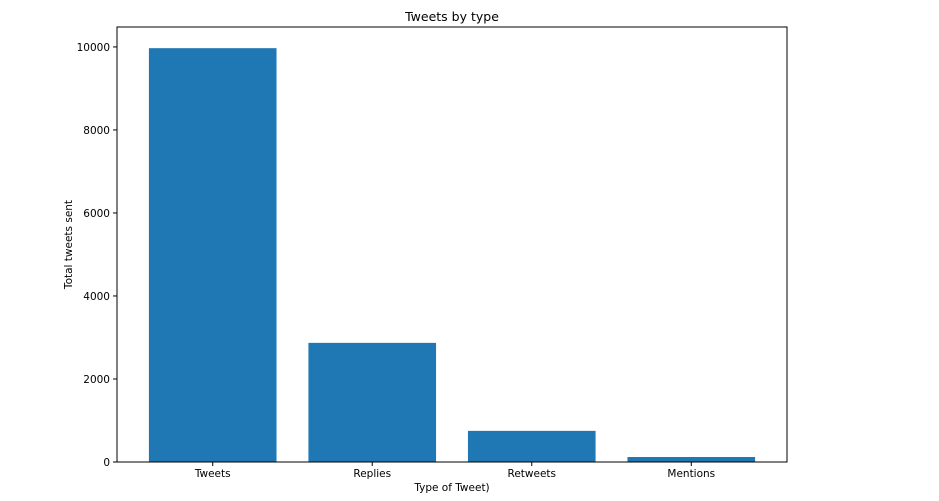  I want to click on y-tick-label: 8000, so click(96, 131).